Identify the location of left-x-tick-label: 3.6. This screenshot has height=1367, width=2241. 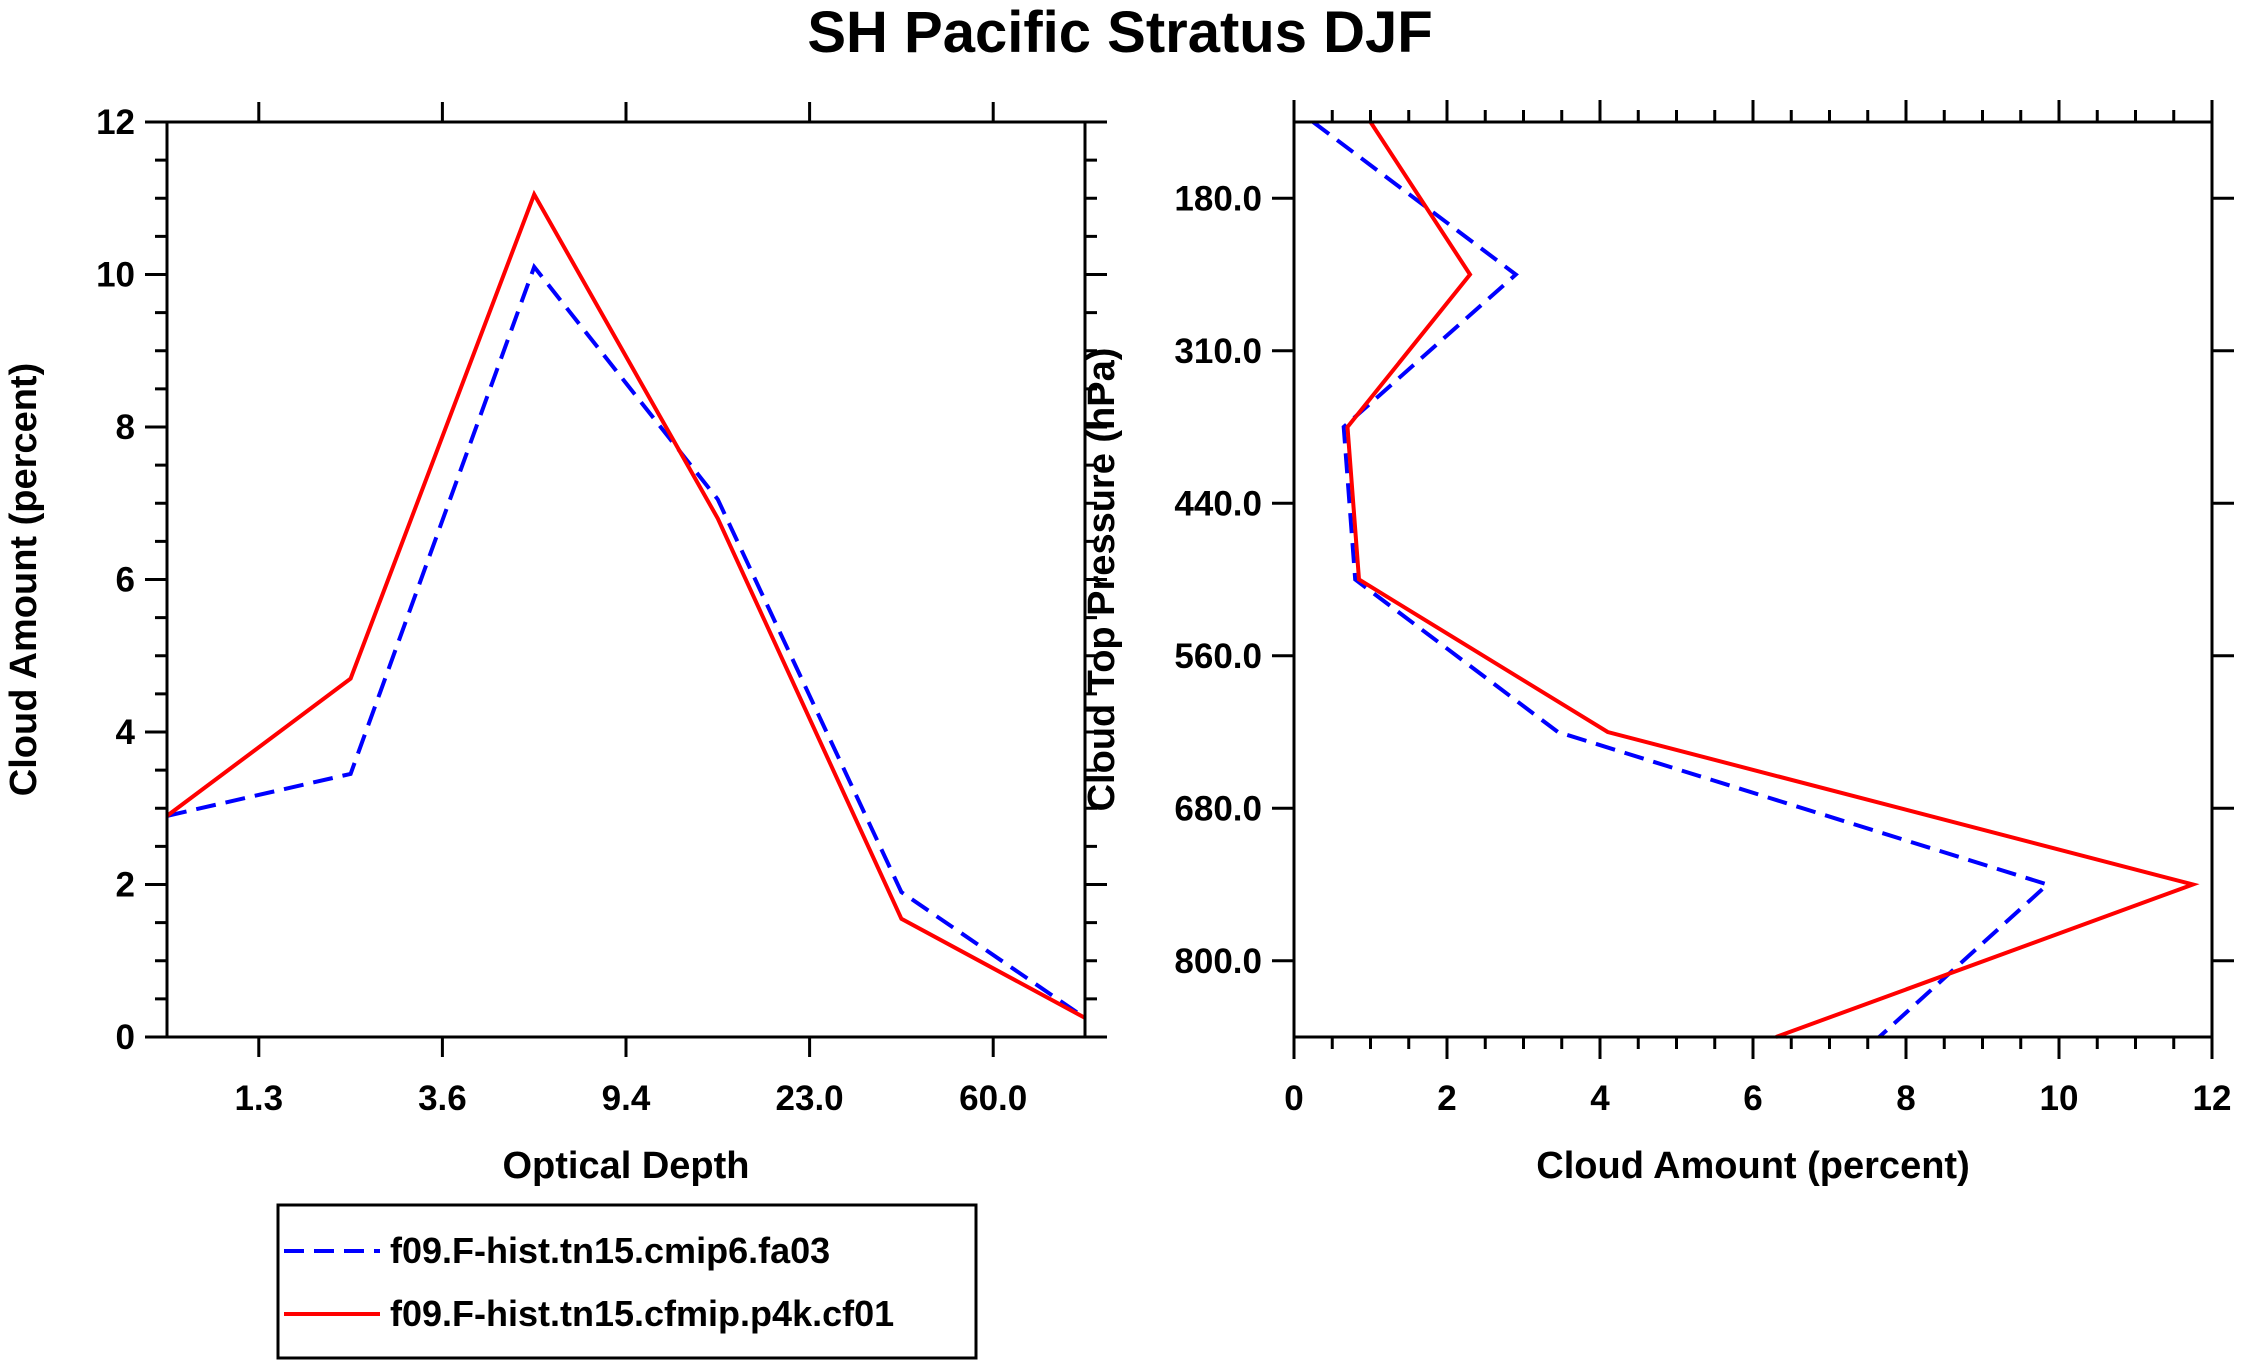
(442, 1098).